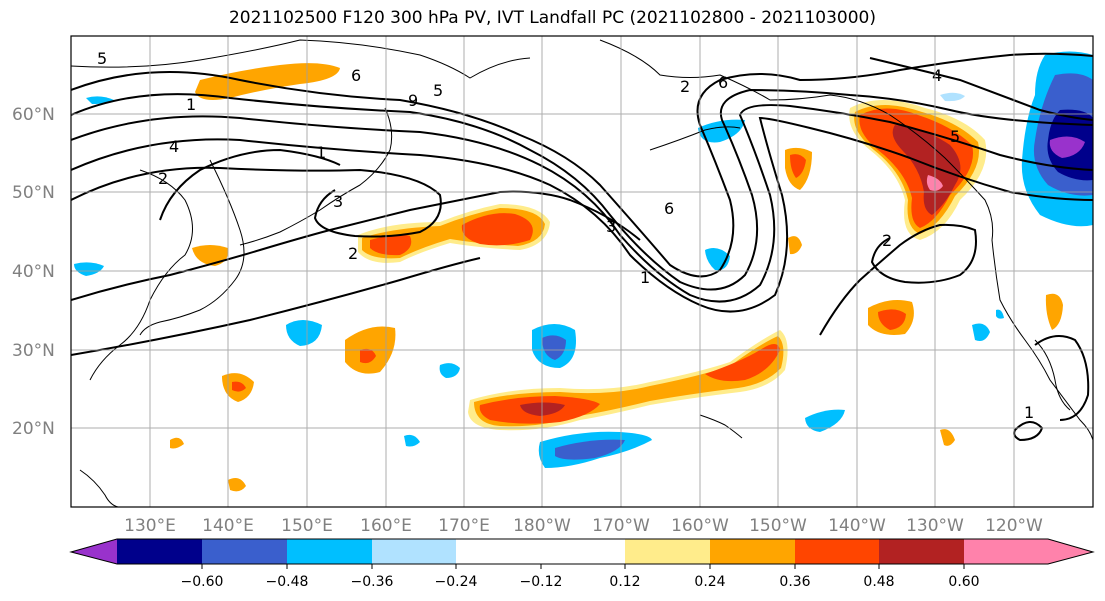 The height and width of the screenshot is (601, 1105). What do you see at coordinates (33, 429) in the screenshot?
I see `lat-label-20: 20°N` at bounding box center [33, 429].